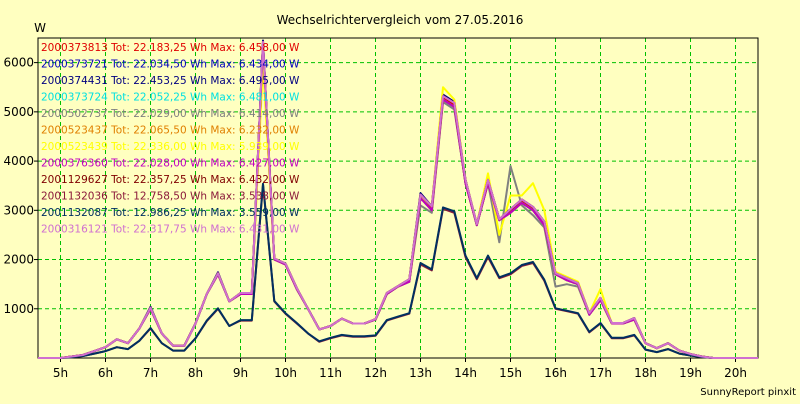 This screenshot has height=404, width=800. Describe the element at coordinates (40, 28) in the screenshot. I see `y-axis-label: W` at that location.